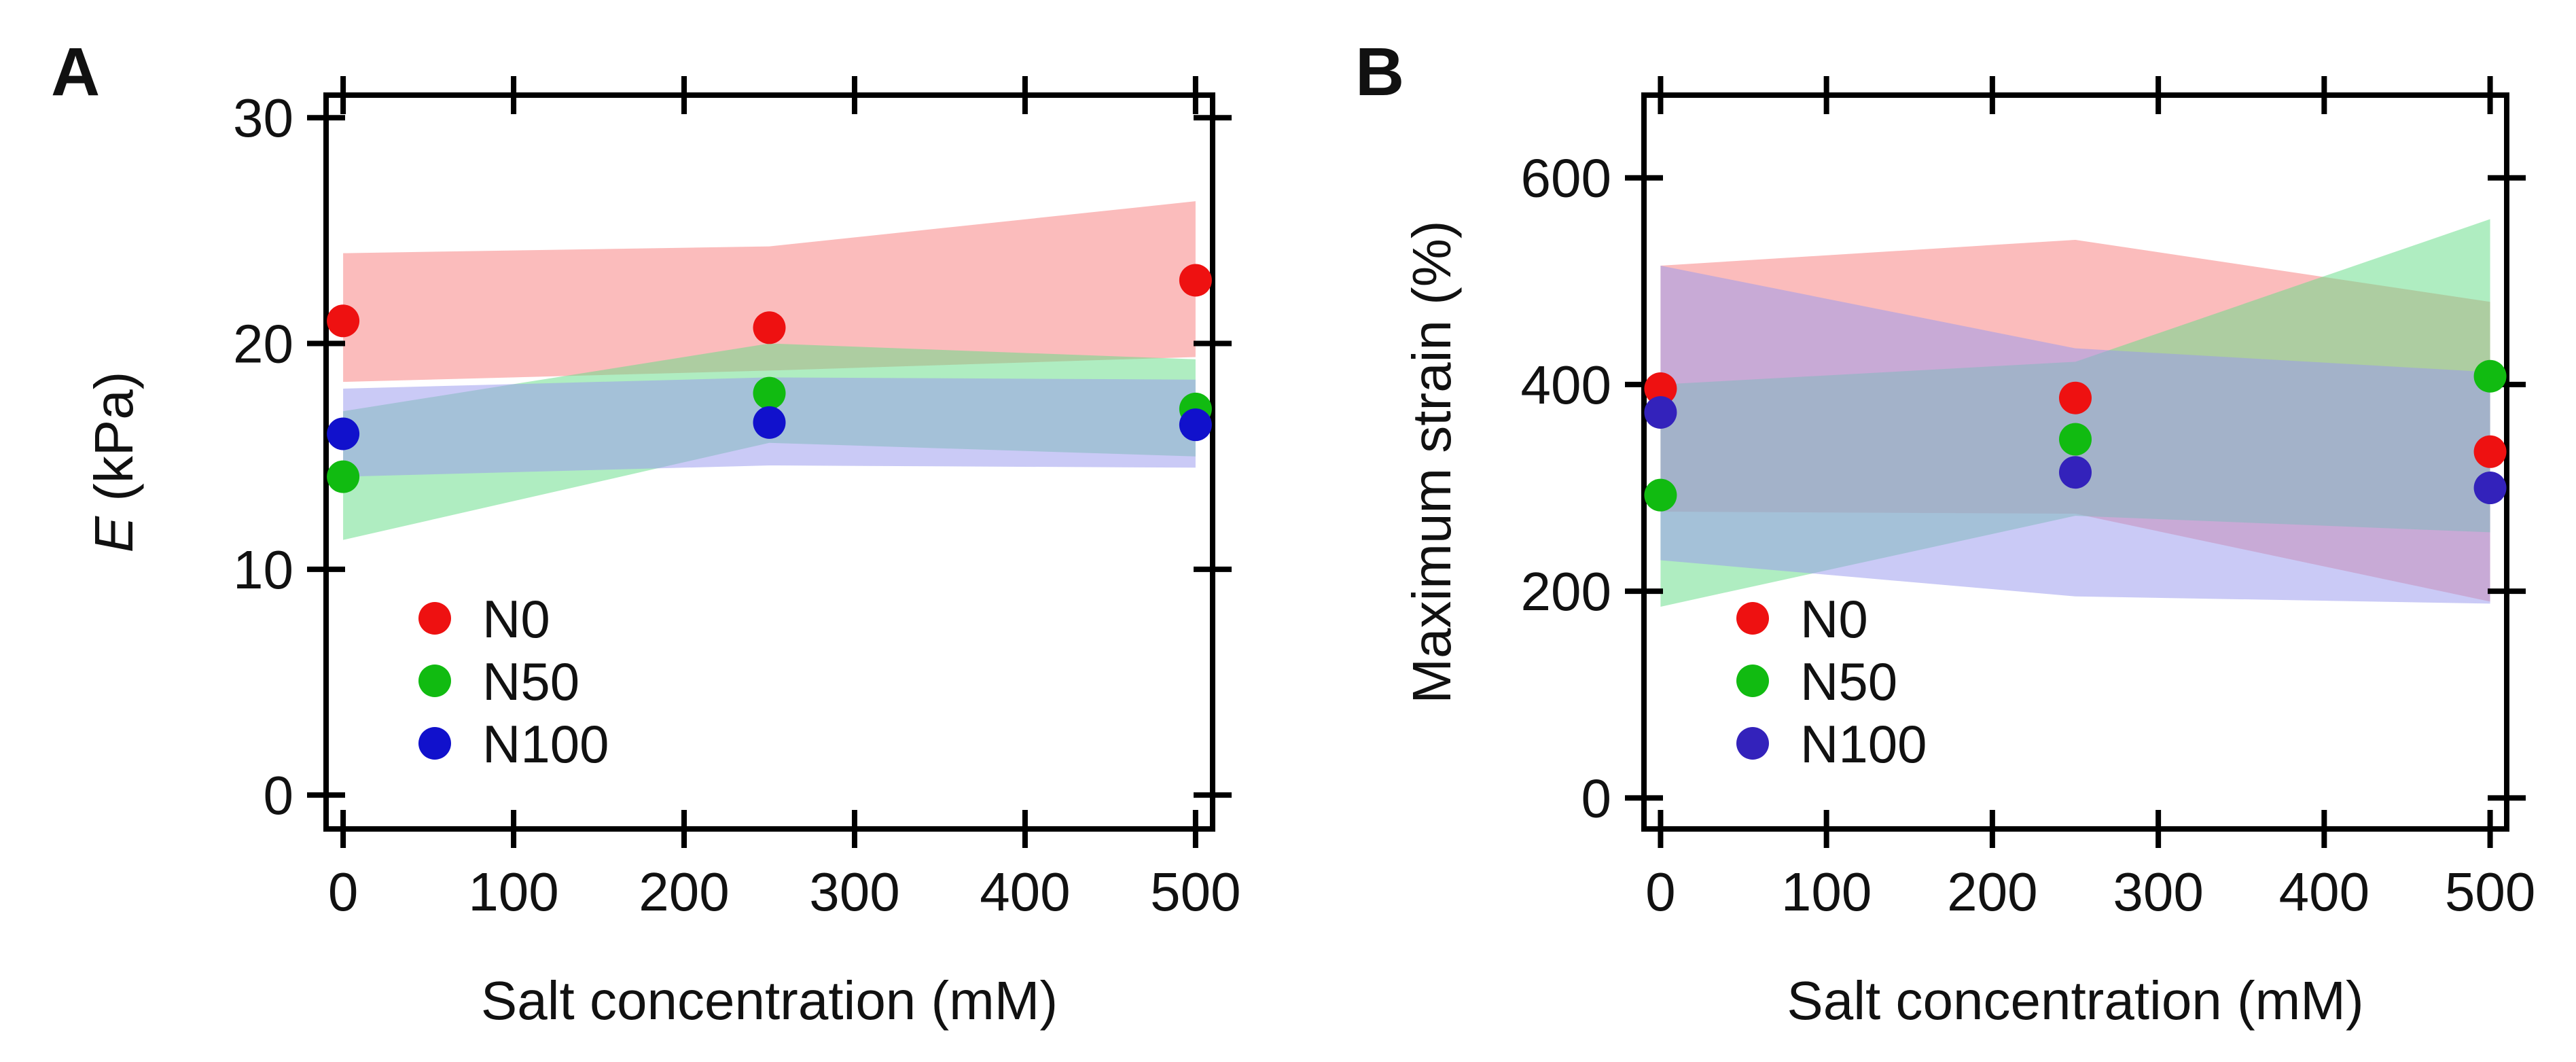 This screenshot has height=1062, width=2576. What do you see at coordinates (114, 444) in the screenshot?
I see `y-axis-title-rest: (kPa)` at bounding box center [114, 444].